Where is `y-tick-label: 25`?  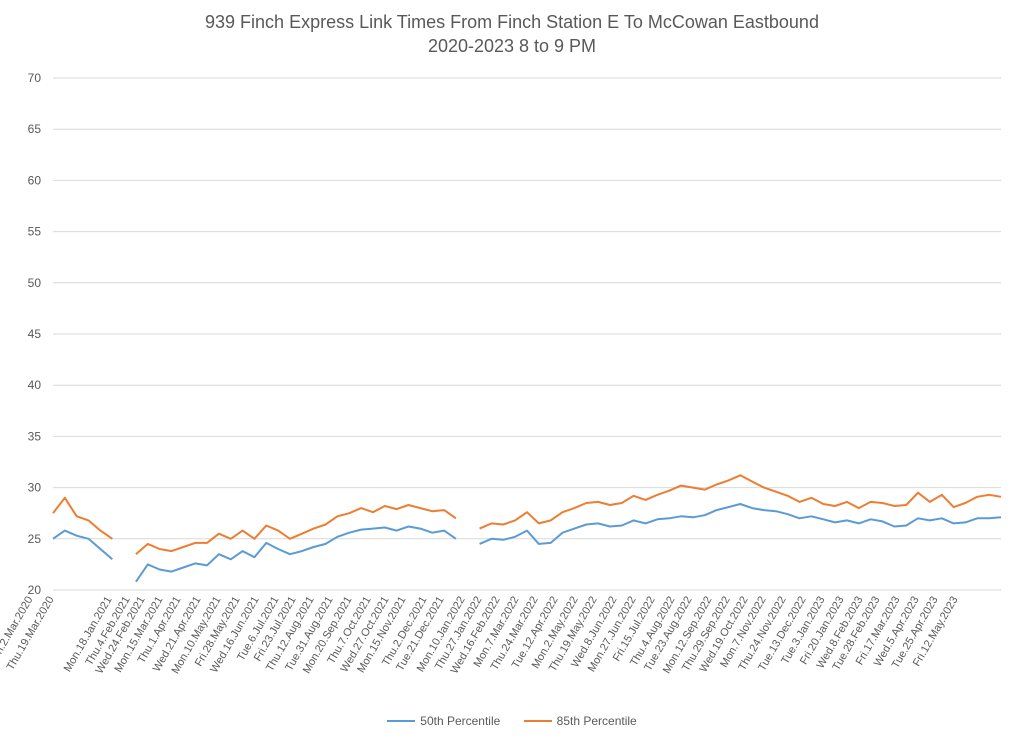
y-tick-label: 25 is located at coordinates (35, 539).